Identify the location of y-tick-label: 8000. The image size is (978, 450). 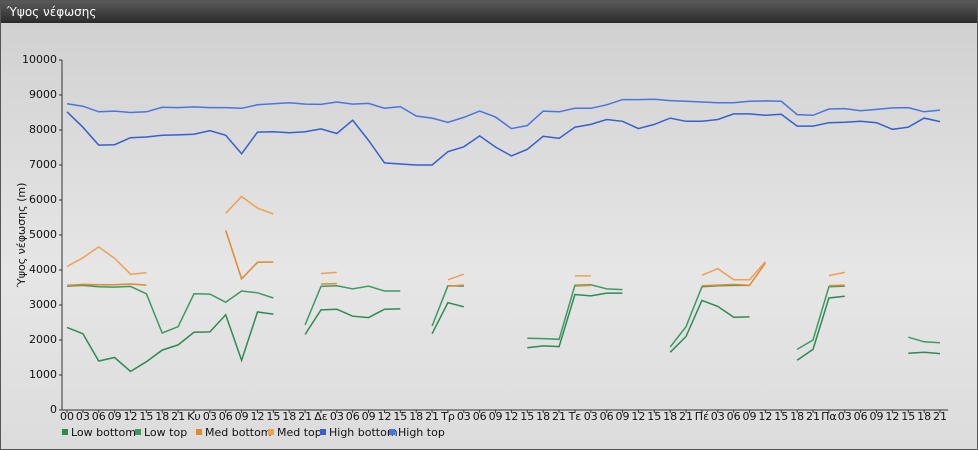
(43, 129).